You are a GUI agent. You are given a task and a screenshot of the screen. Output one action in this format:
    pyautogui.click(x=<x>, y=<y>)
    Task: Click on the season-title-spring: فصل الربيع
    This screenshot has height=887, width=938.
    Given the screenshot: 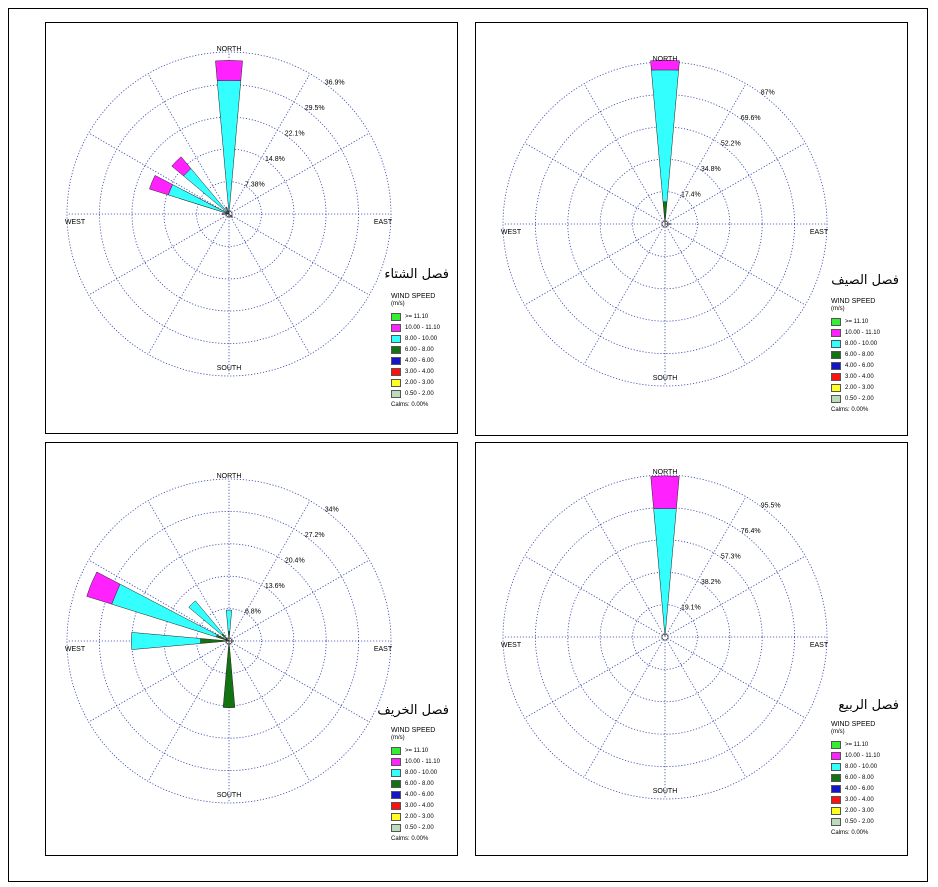 What is the action you would take?
    pyautogui.click(x=868, y=705)
    